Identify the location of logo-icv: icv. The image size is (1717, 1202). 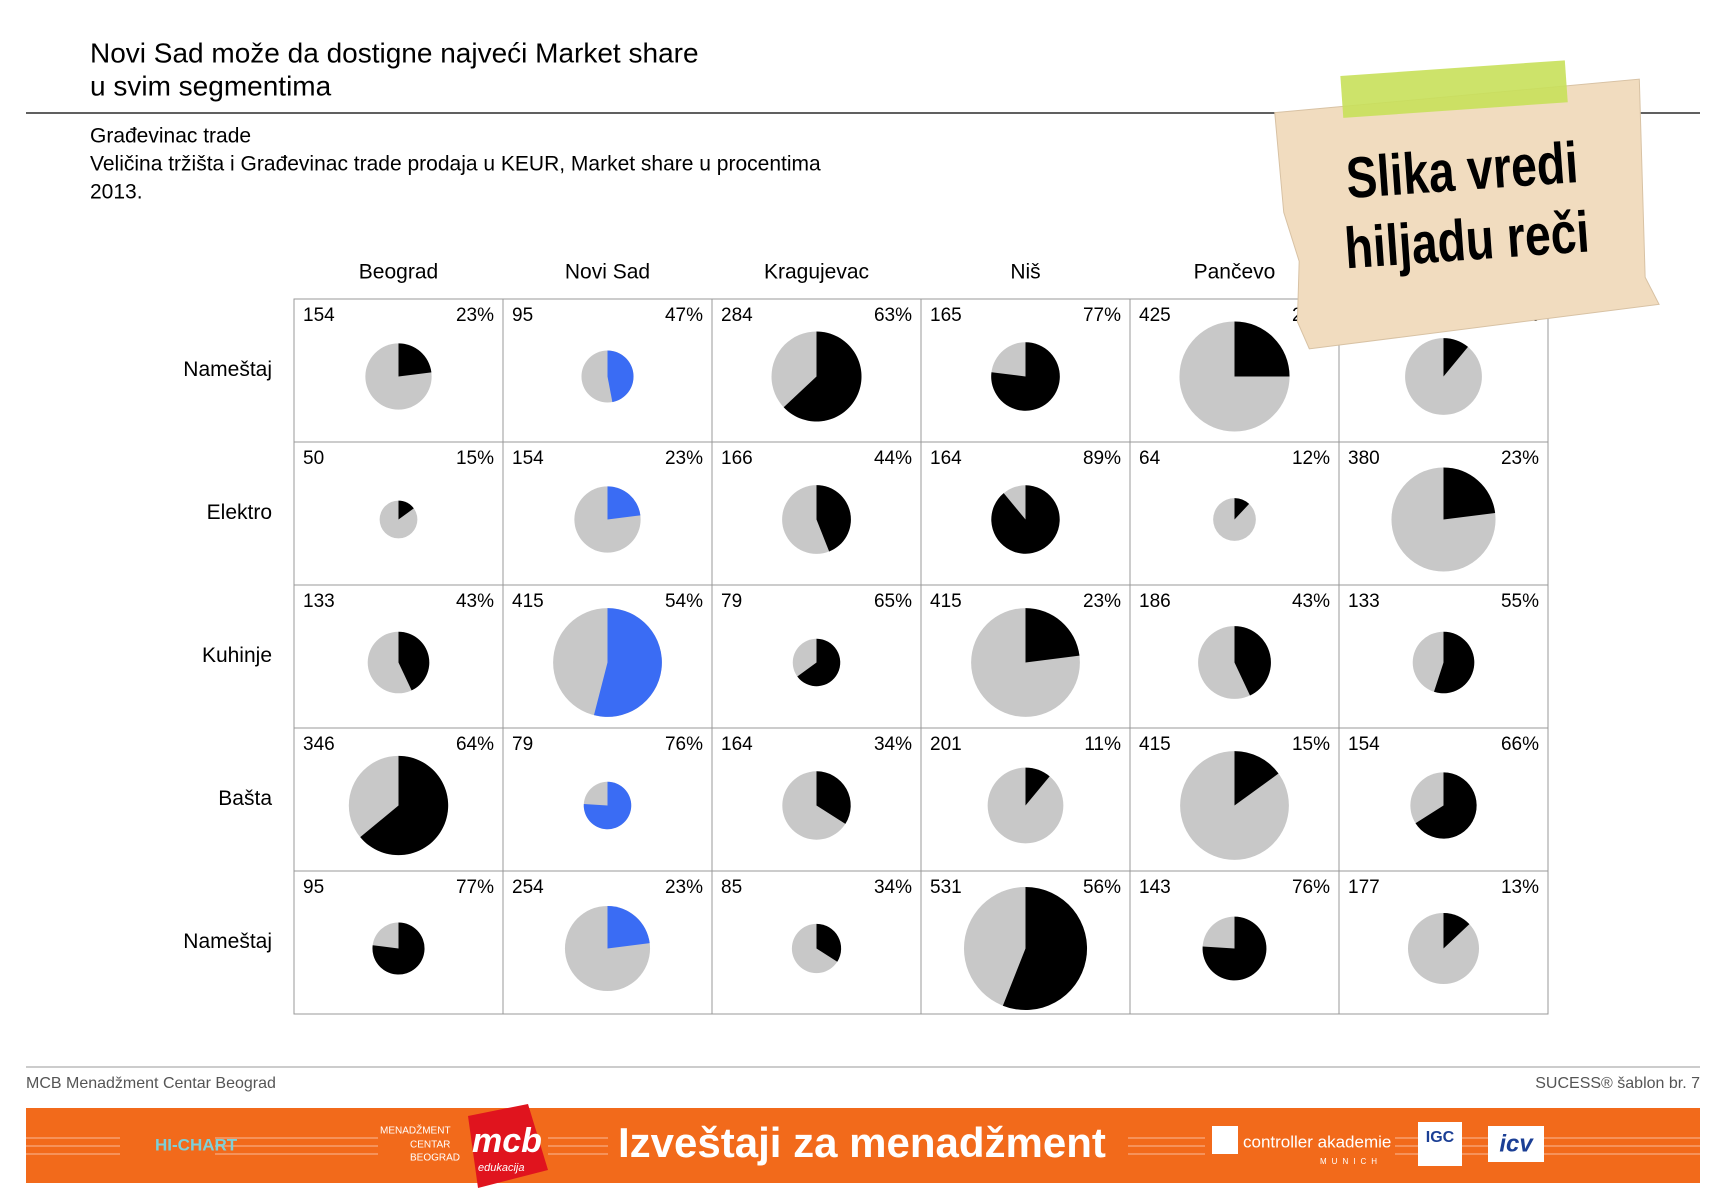
(1516, 1143).